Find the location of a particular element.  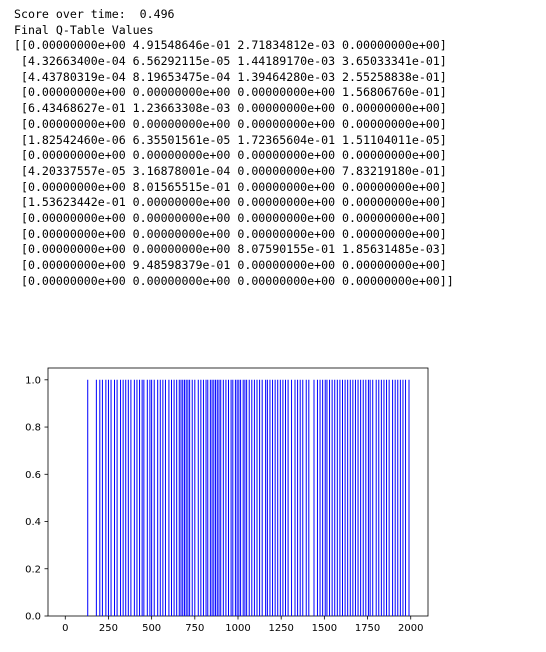

y-axis: 0.0 0.2 0.4 0.6 0.8 1.0 is located at coordinates (36, 499).